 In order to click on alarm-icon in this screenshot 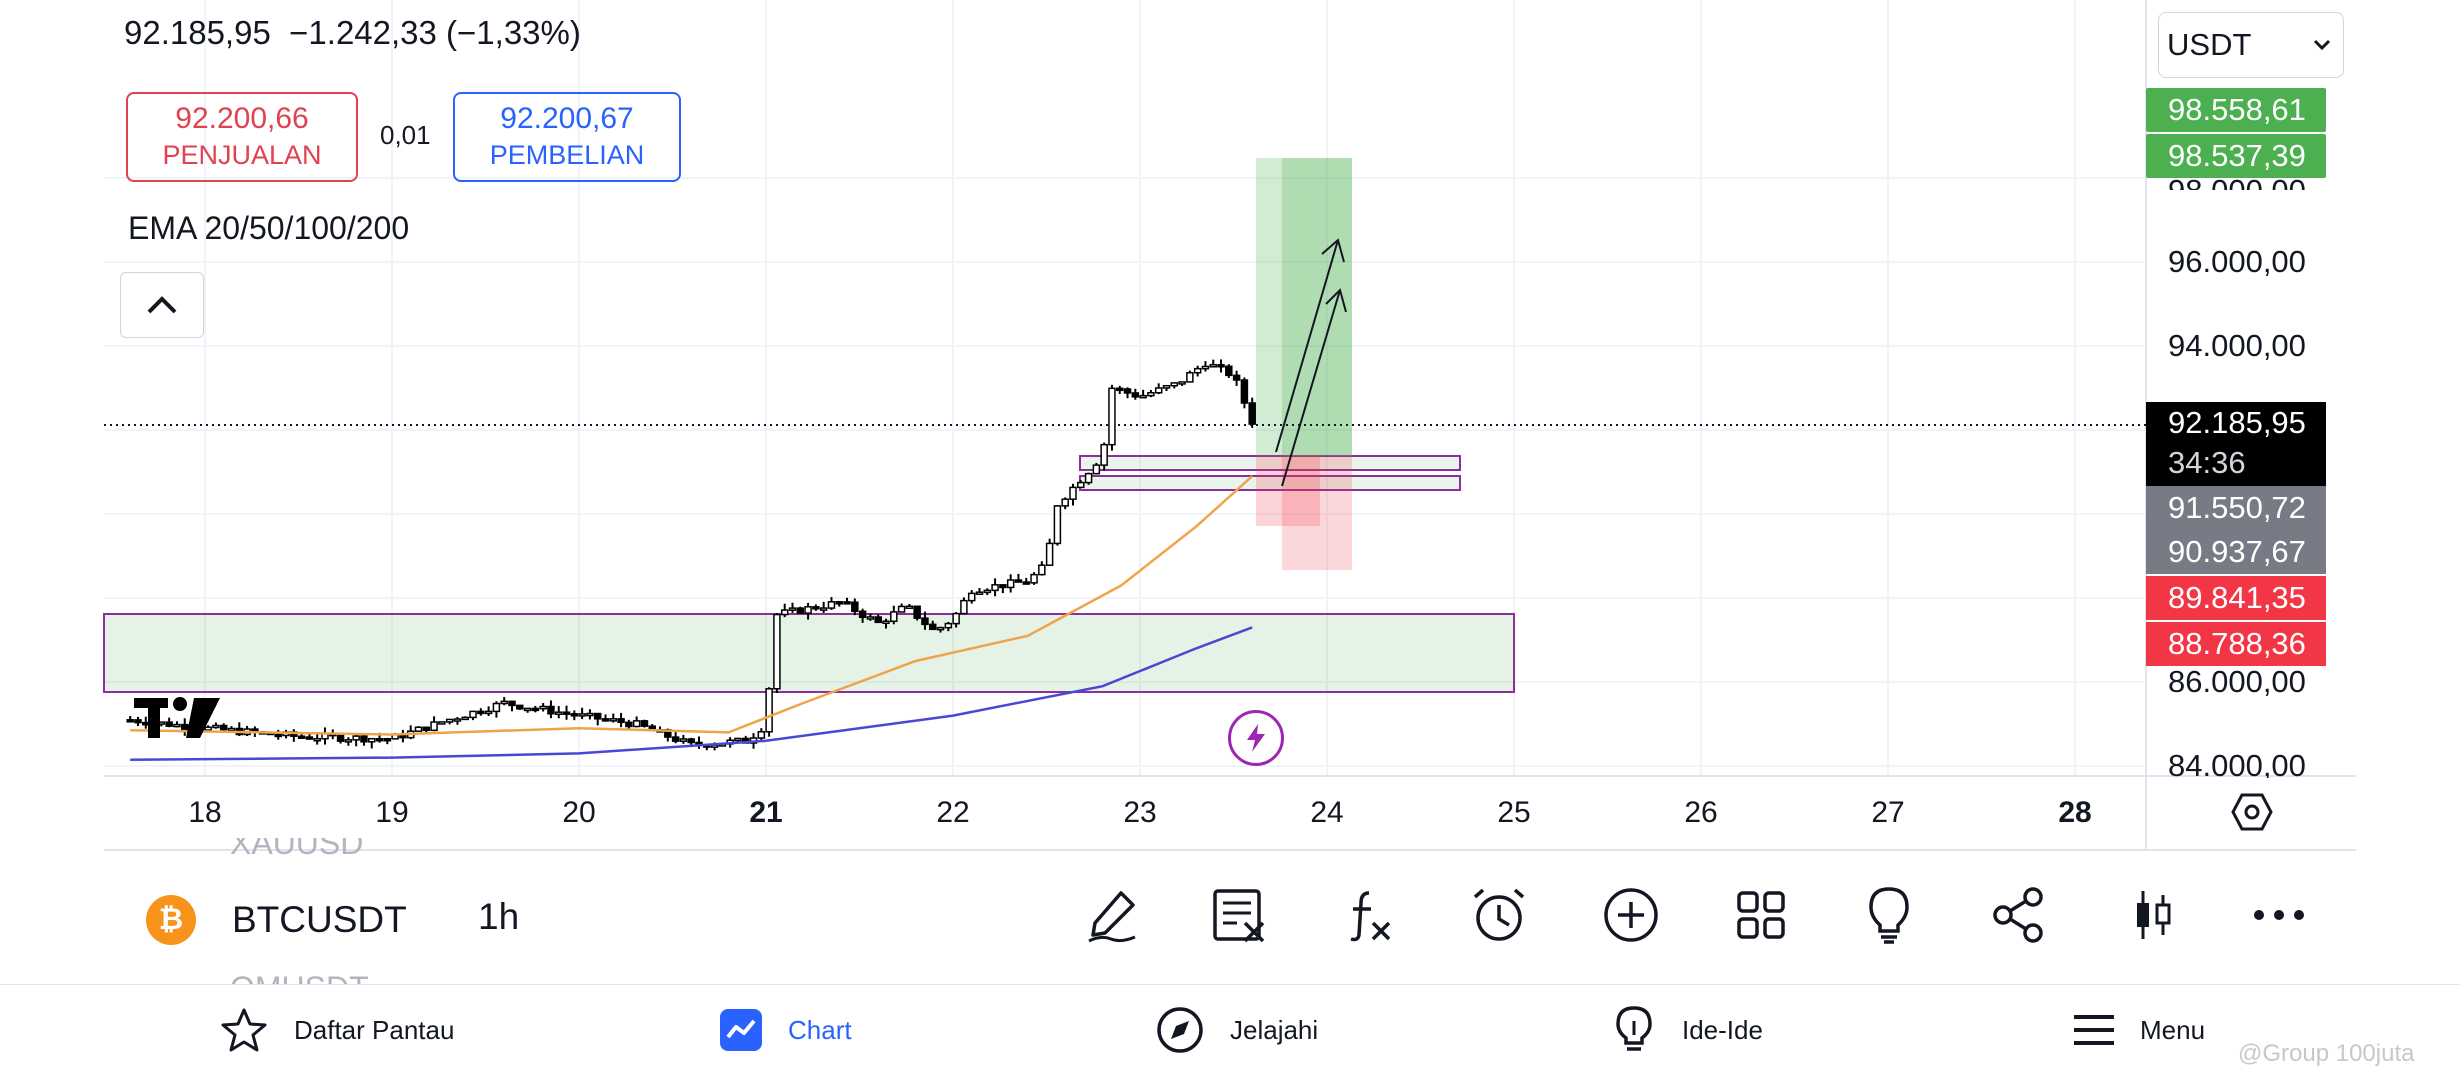, I will do `click(1499, 915)`.